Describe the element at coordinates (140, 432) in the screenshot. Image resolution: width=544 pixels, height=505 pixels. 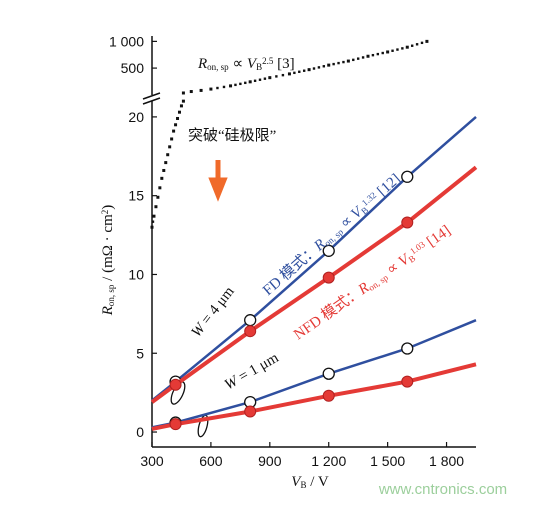
I see `y-tick-label: 0` at that location.